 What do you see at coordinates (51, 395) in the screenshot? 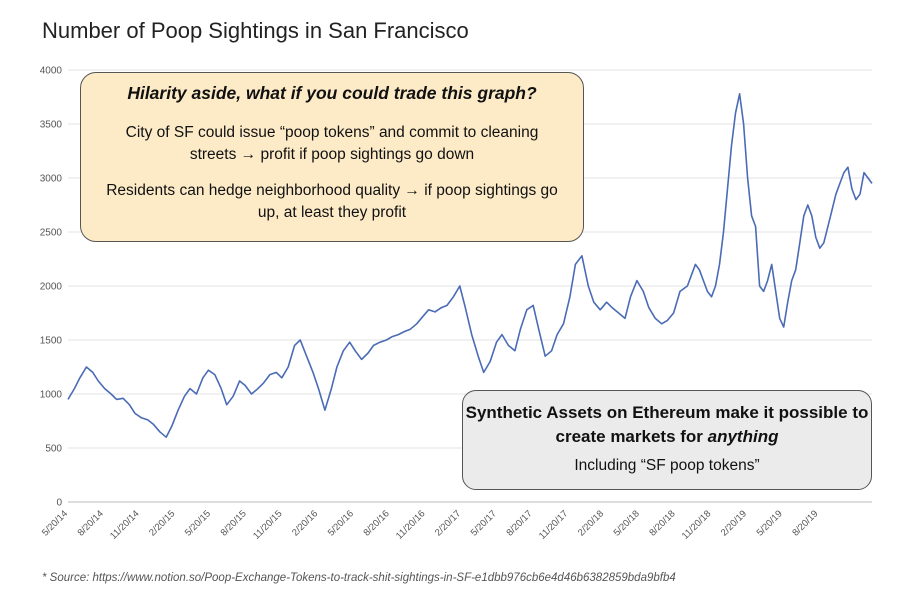
I see `y-tick-label: 1000` at bounding box center [51, 395].